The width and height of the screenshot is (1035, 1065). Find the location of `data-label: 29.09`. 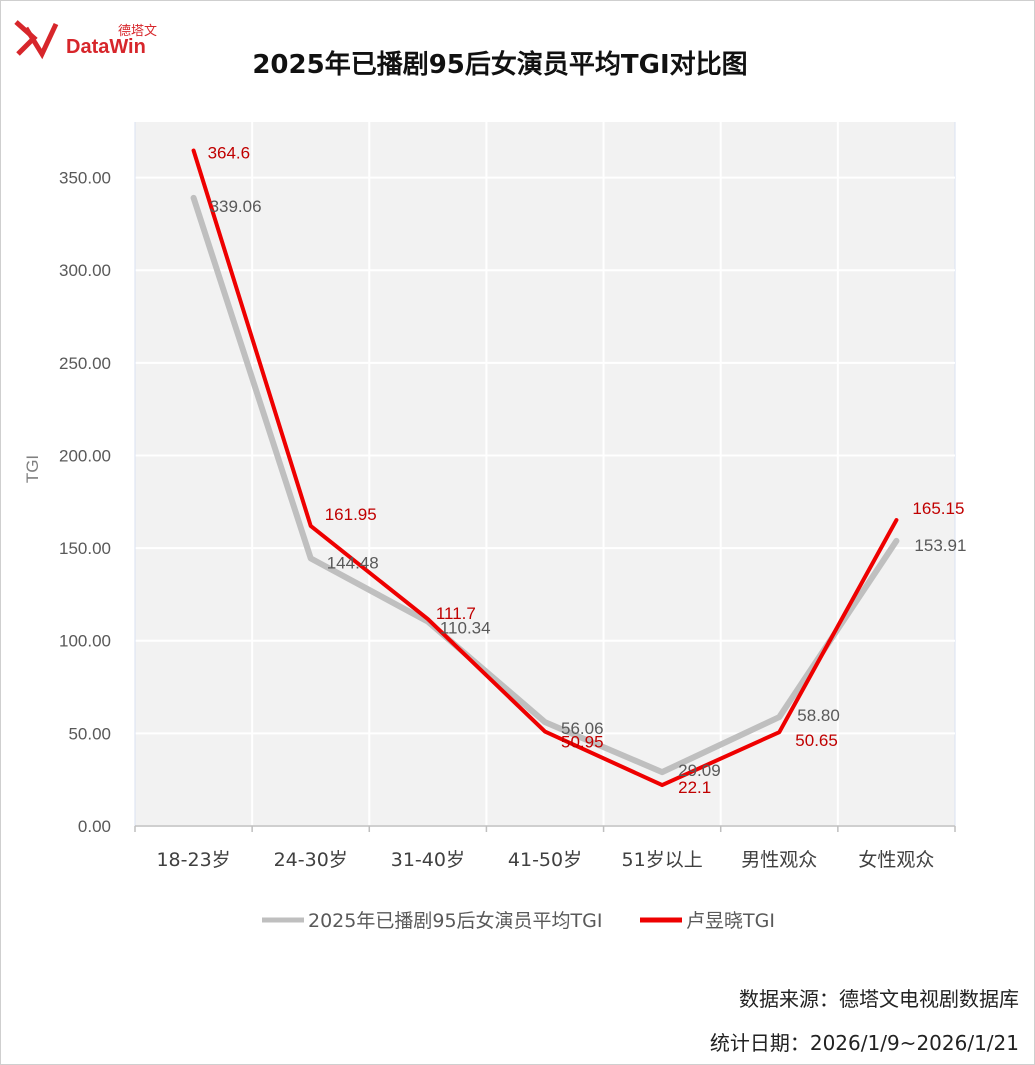

data-label: 29.09 is located at coordinates (699, 770).